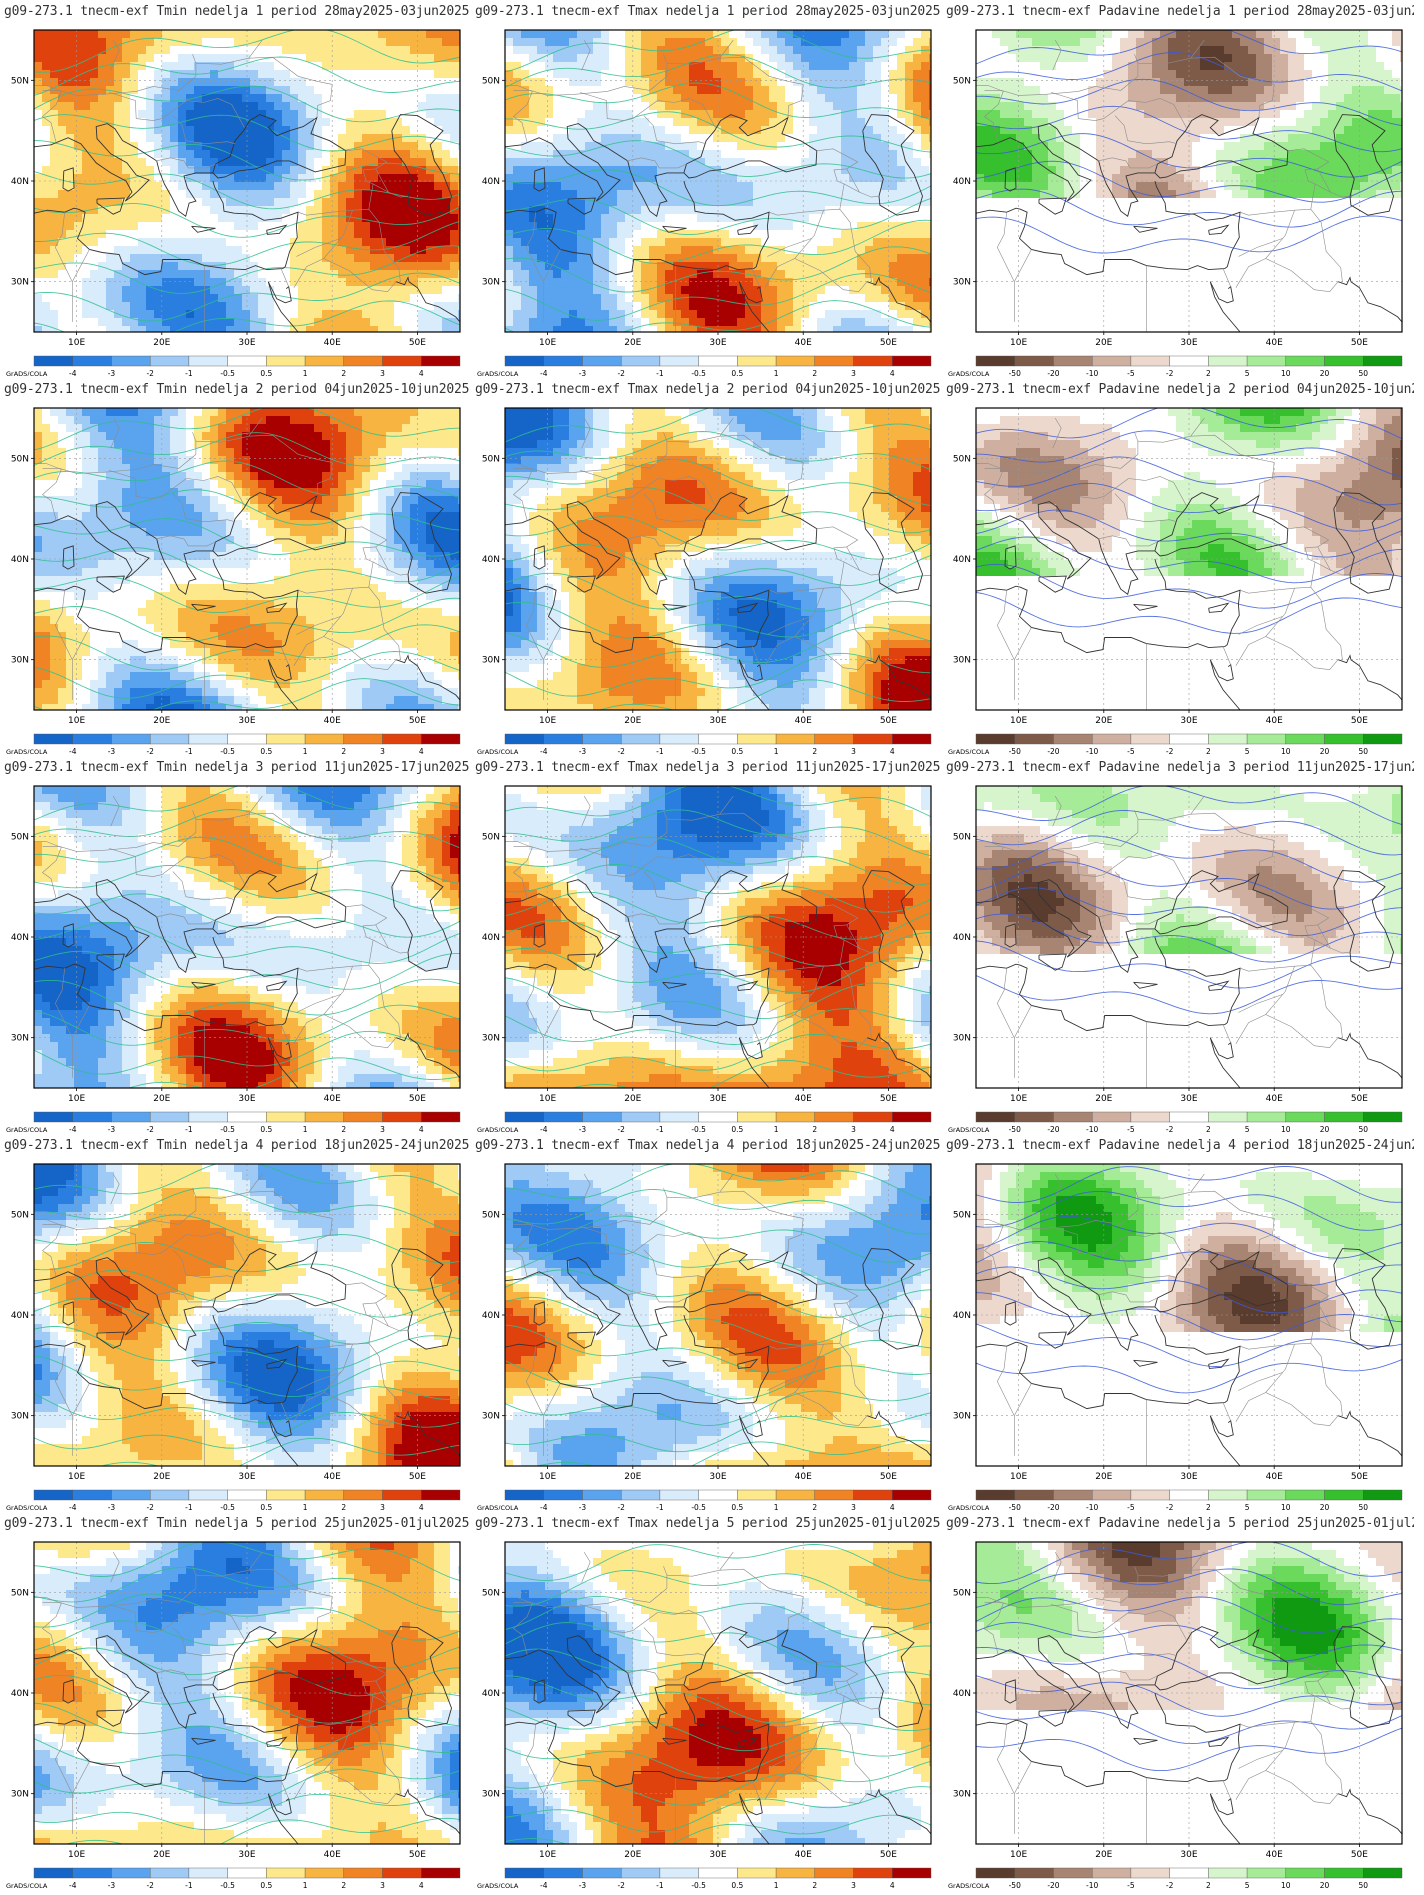  Describe the element at coordinates (1131, 1128) in the screenshot. I see `legend-label: -5` at that location.